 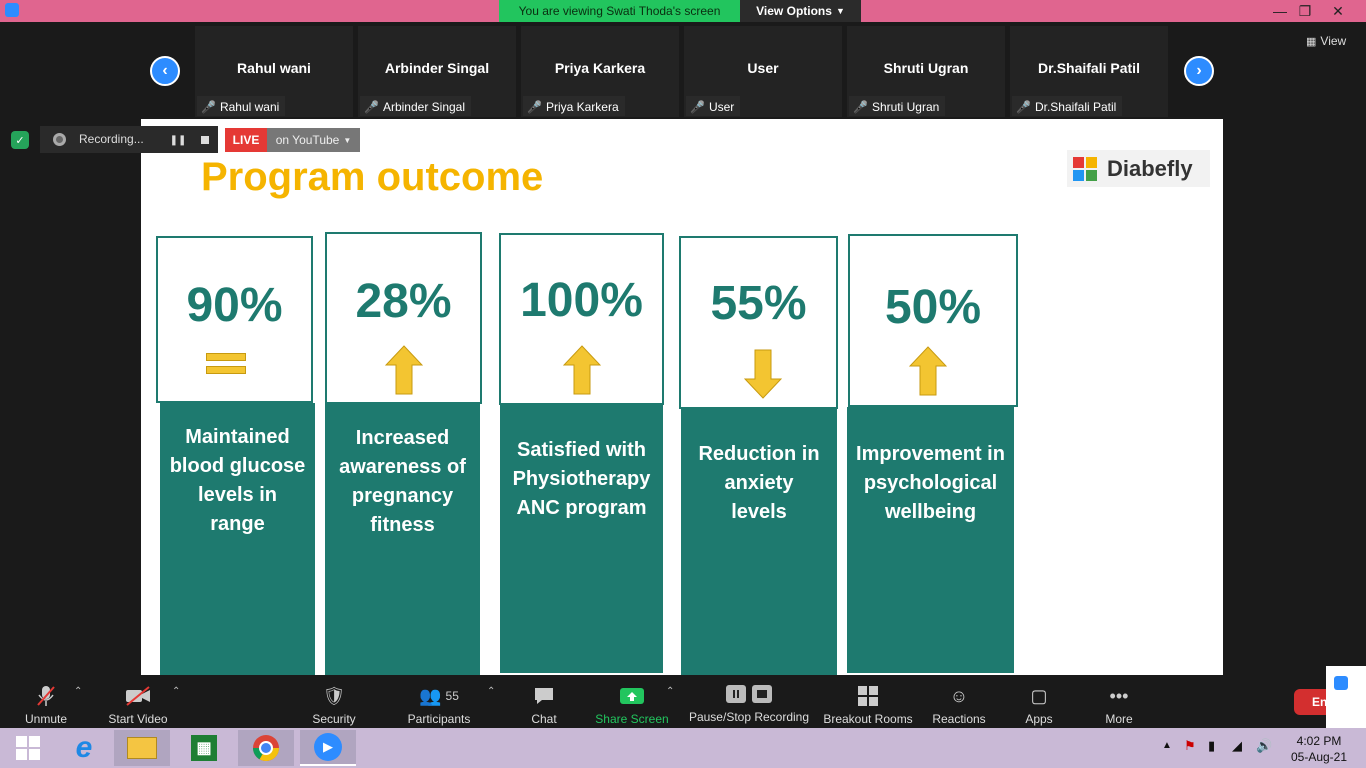 I want to click on participant-tile: Rahul wani 🎤 Rahul wani, so click(x=274, y=71).